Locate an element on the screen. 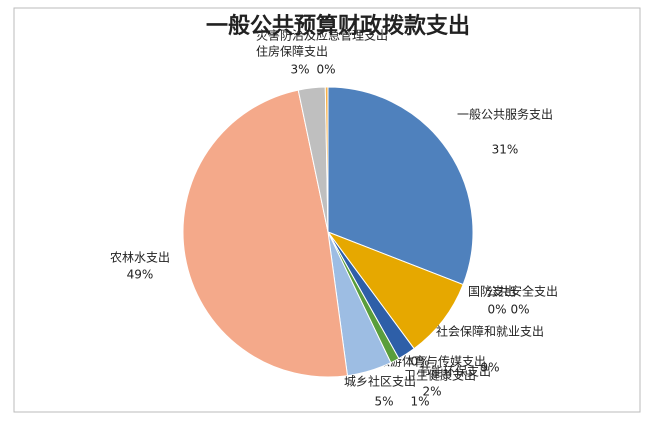  slice-label: 灾害防治及应急管理支出 is located at coordinates (322, 35).